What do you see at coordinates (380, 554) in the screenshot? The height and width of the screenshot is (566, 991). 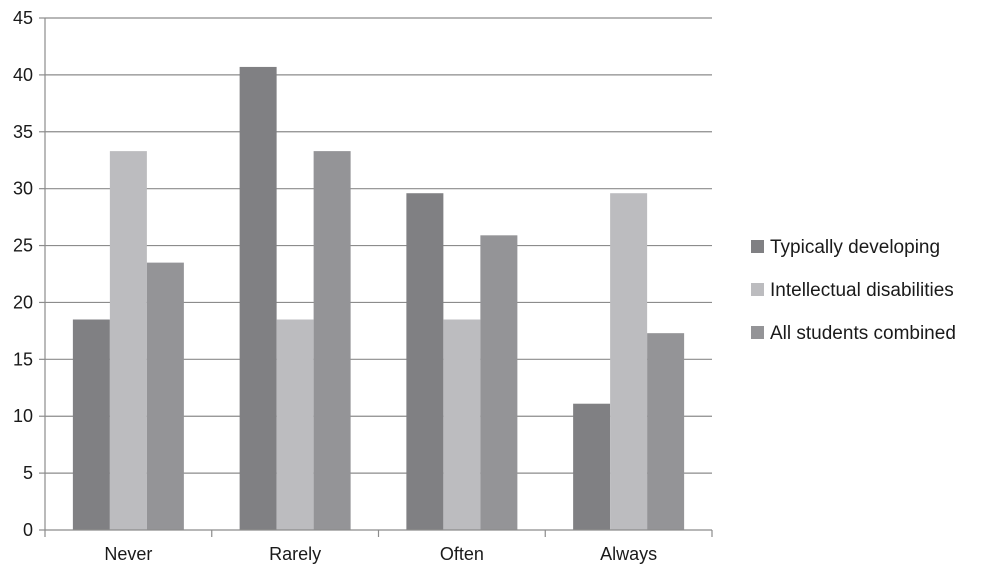 I see `x-tick-labels: Never Rarely Often Always` at bounding box center [380, 554].